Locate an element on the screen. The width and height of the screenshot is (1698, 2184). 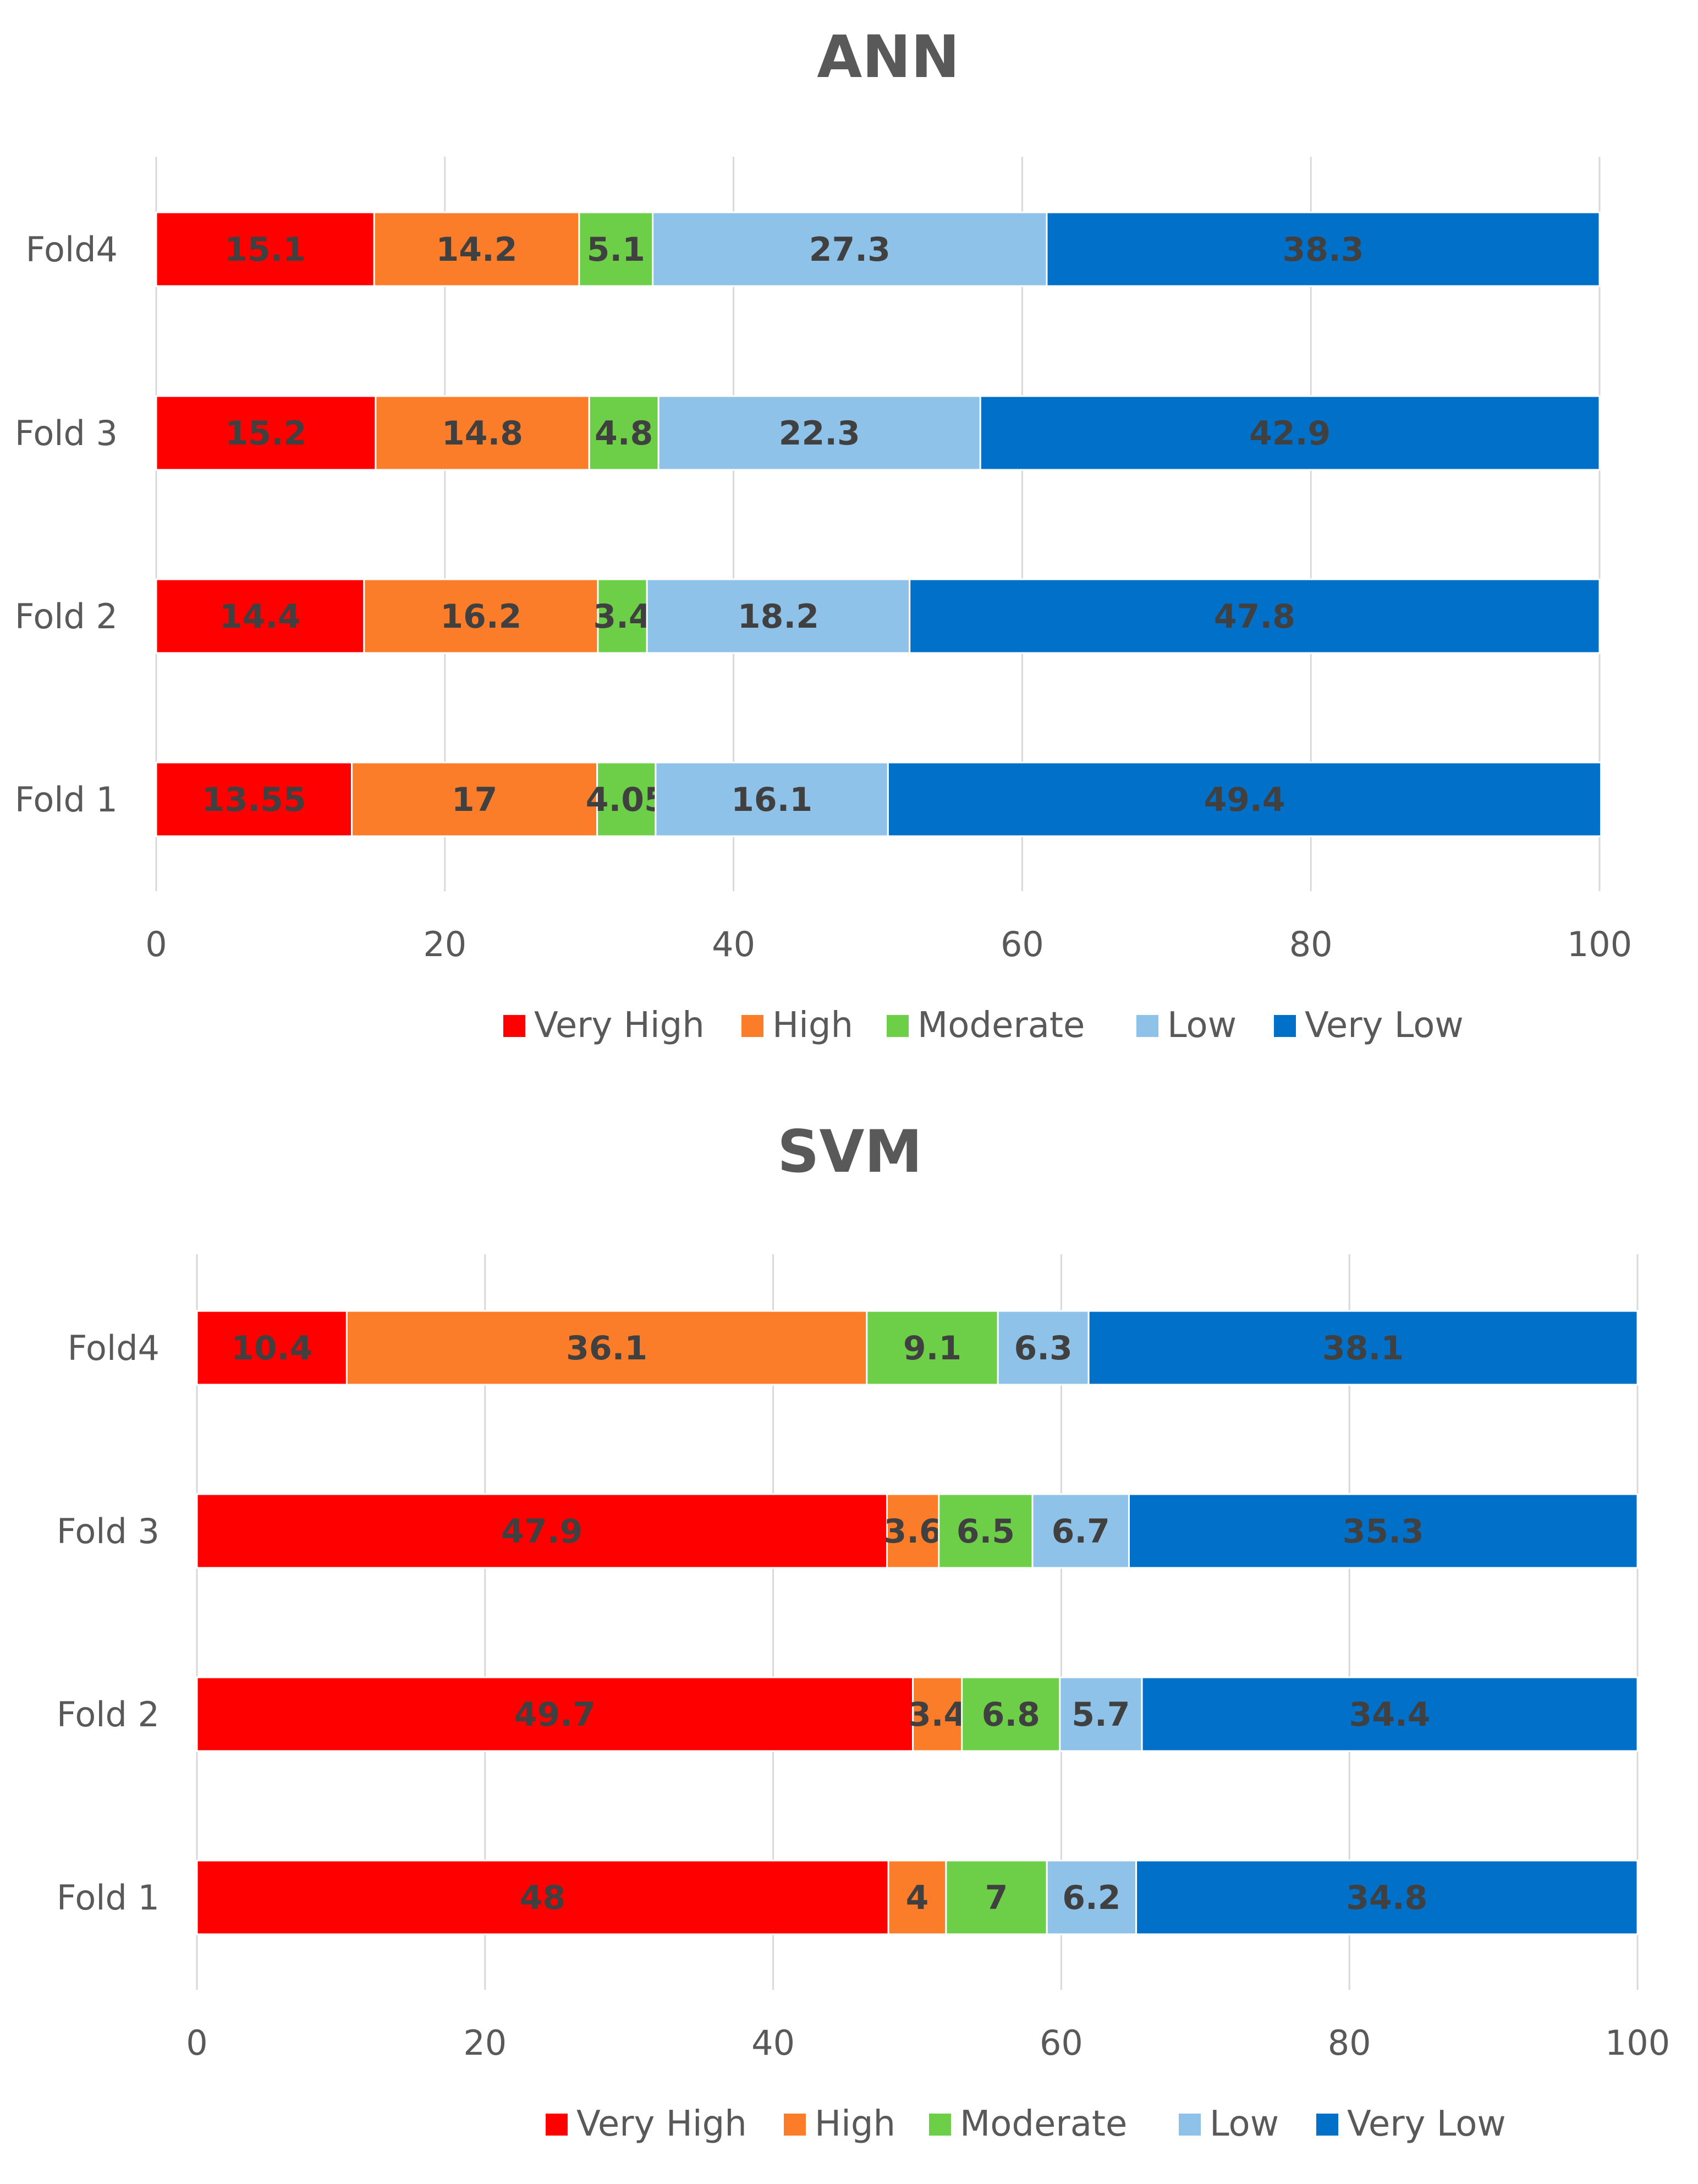
ann-legend-swatch-moderate is located at coordinates (898, 1026).